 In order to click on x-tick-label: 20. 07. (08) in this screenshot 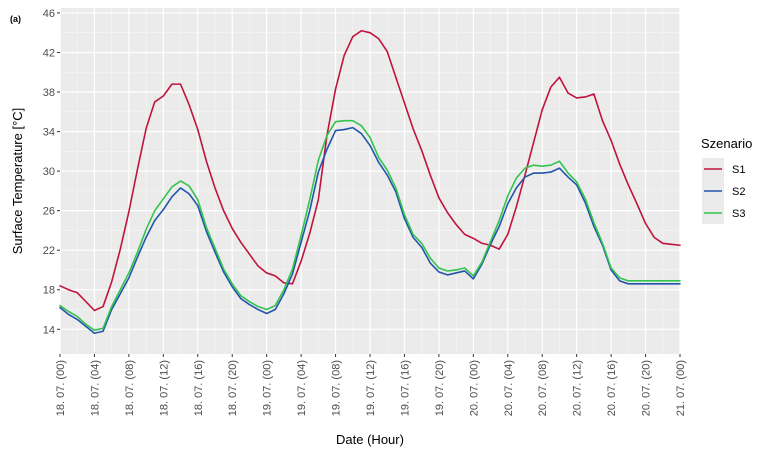, I will do `click(543, 388)`.